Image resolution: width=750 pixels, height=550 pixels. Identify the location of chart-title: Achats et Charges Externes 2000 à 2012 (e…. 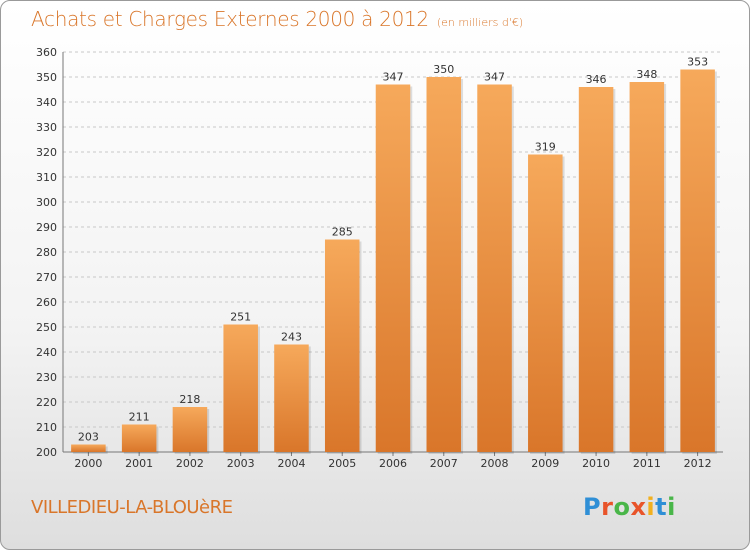
(277, 19).